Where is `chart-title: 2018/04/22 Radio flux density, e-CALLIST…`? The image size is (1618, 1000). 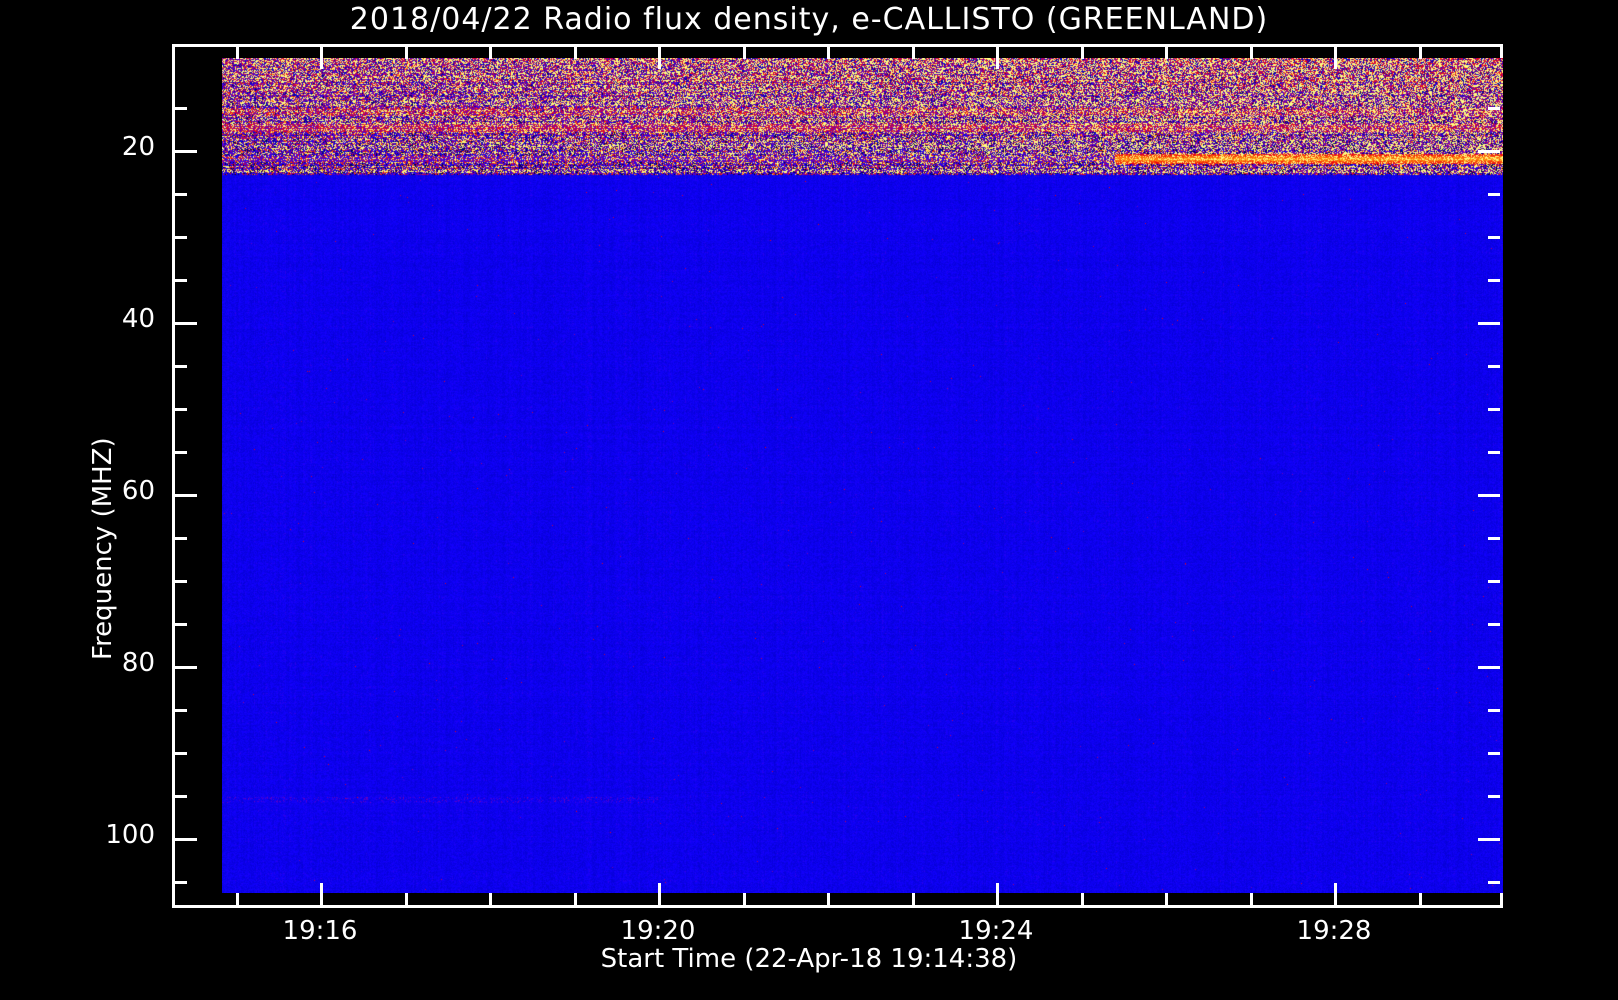 chart-title: 2018/04/22 Radio flux density, e-CALLIST… is located at coordinates (809, 19).